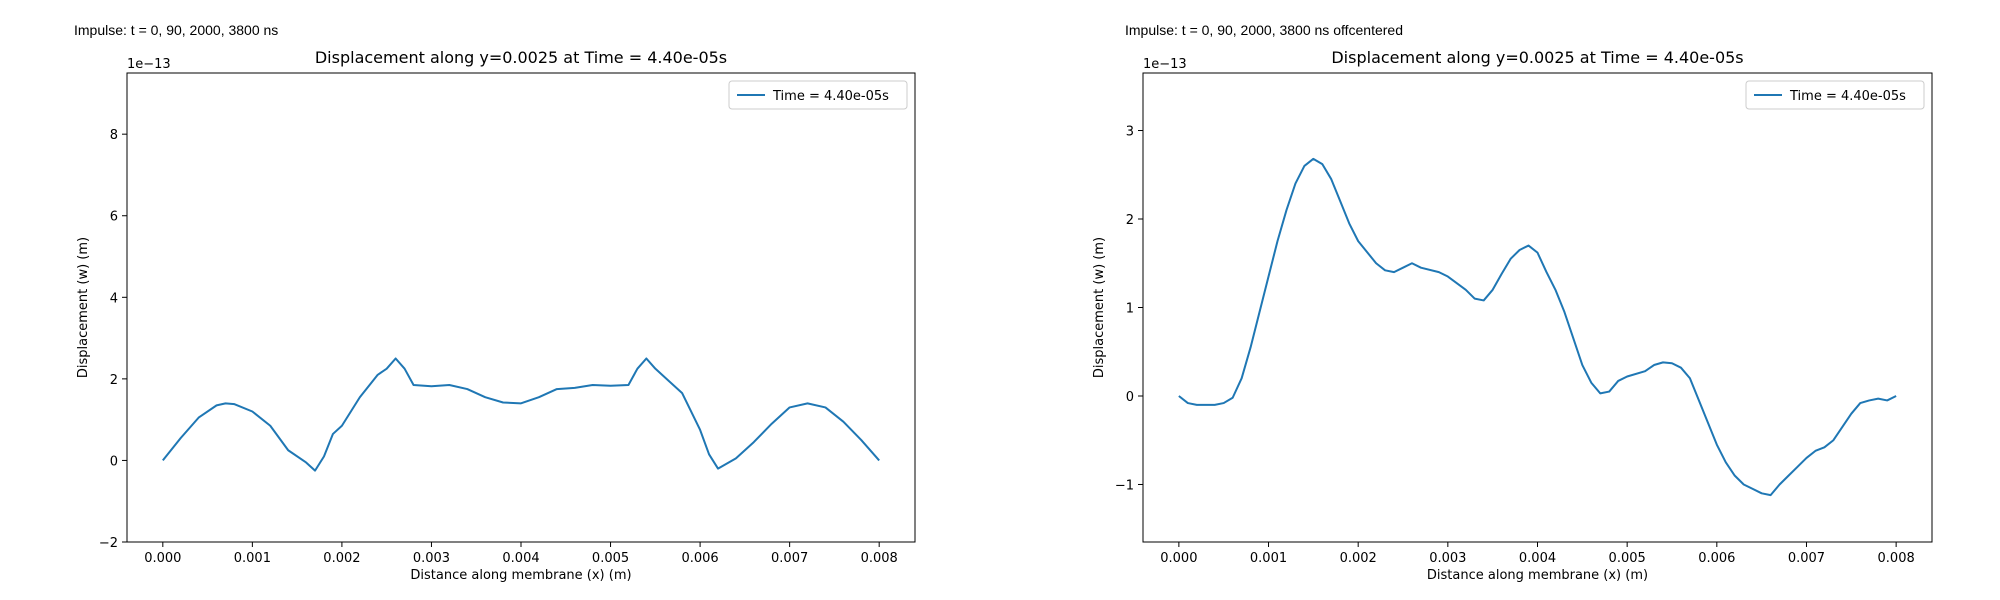 This screenshot has width=2000, height=600. What do you see at coordinates (114, 461) in the screenshot?
I see `chart-1-y-tick-label: 0` at bounding box center [114, 461].